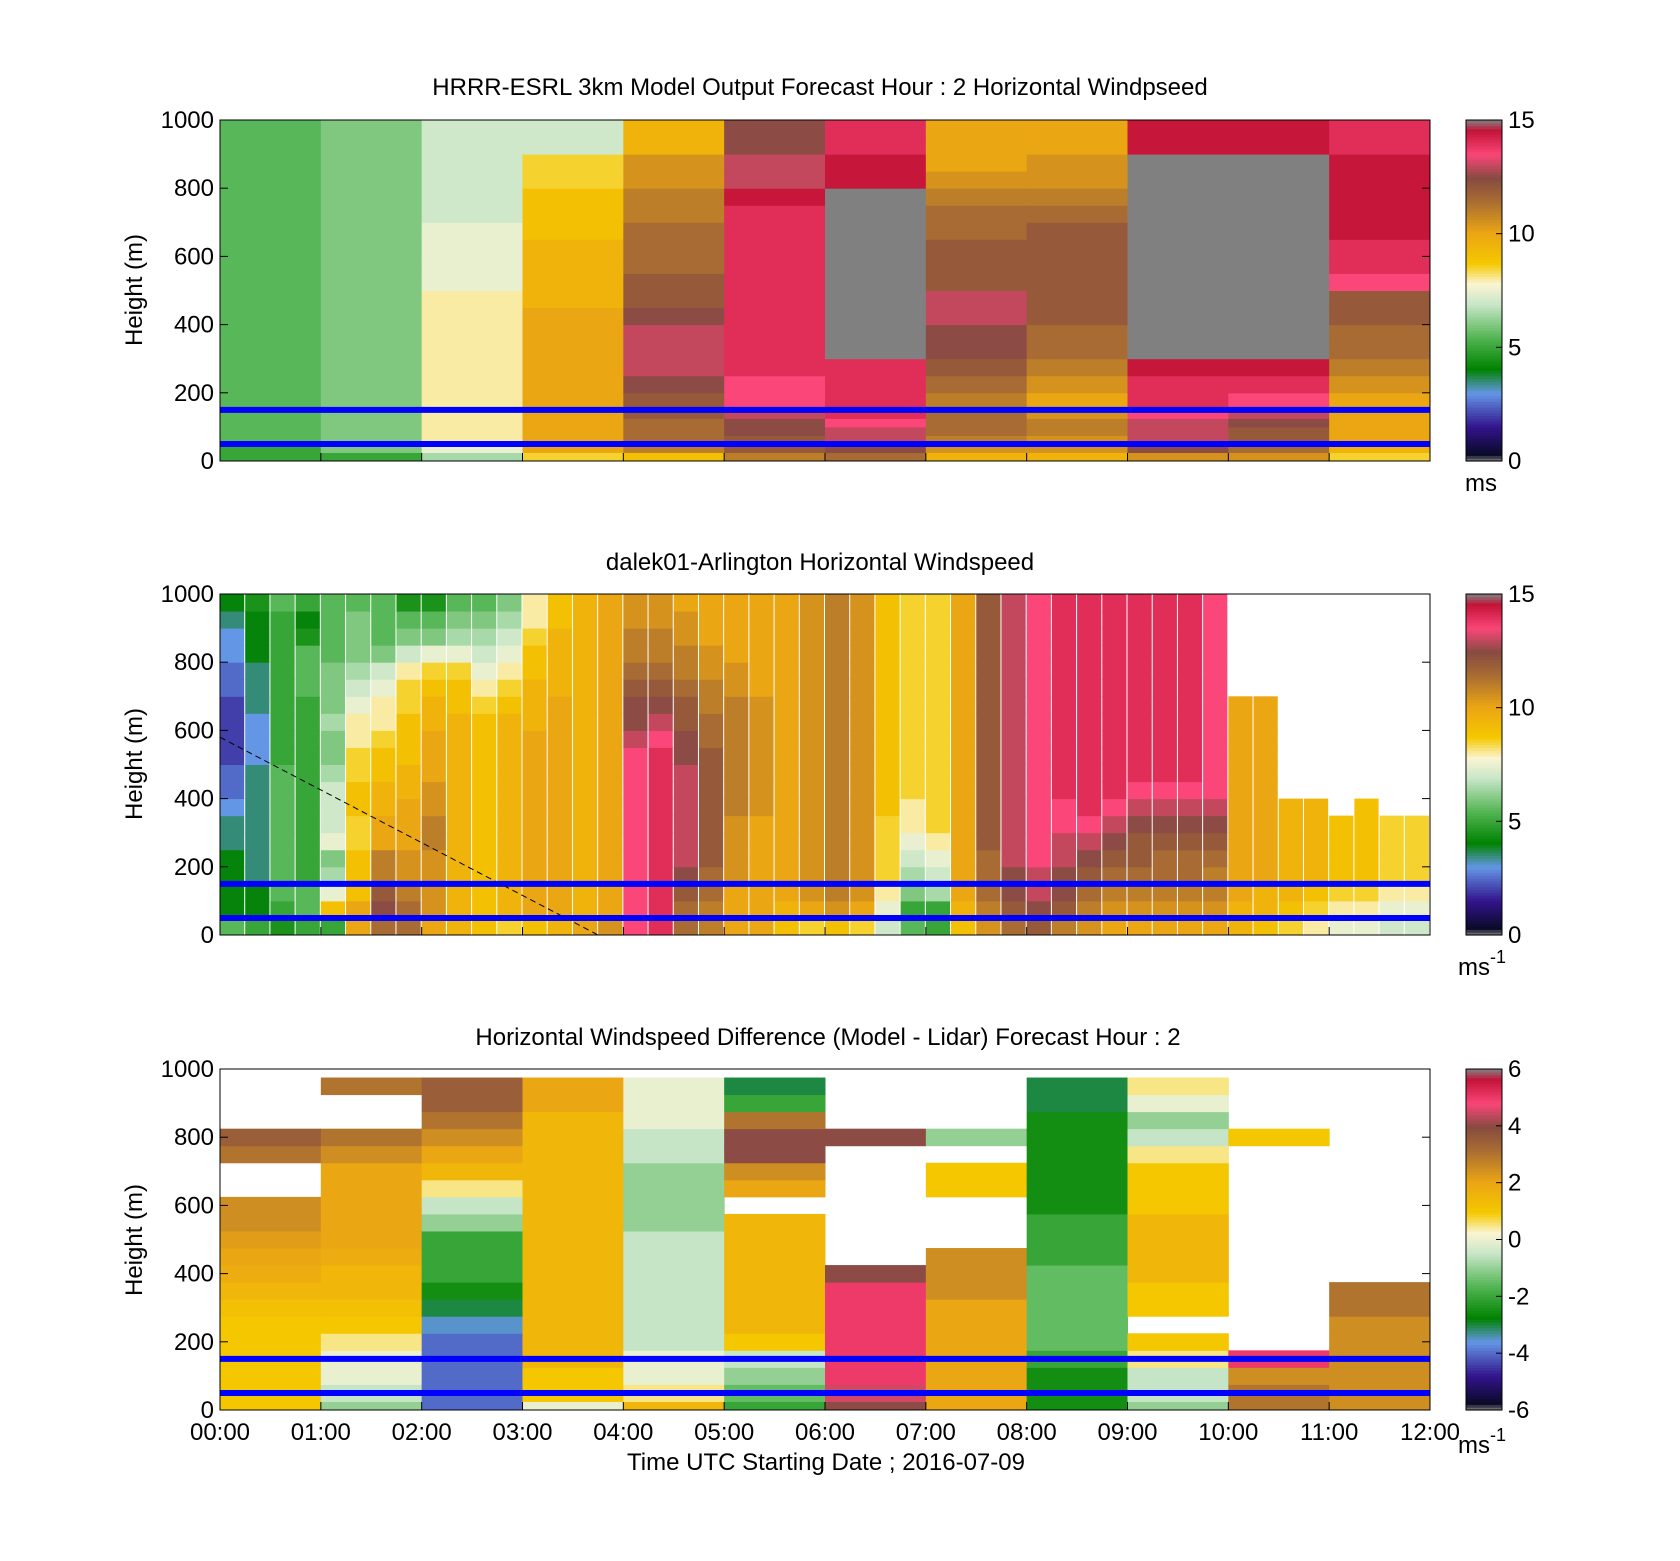 This screenshot has height=1561, width=1680. Describe the element at coordinates (522, 1432) in the screenshot. I see `x-tick-label: 03:00` at that location.